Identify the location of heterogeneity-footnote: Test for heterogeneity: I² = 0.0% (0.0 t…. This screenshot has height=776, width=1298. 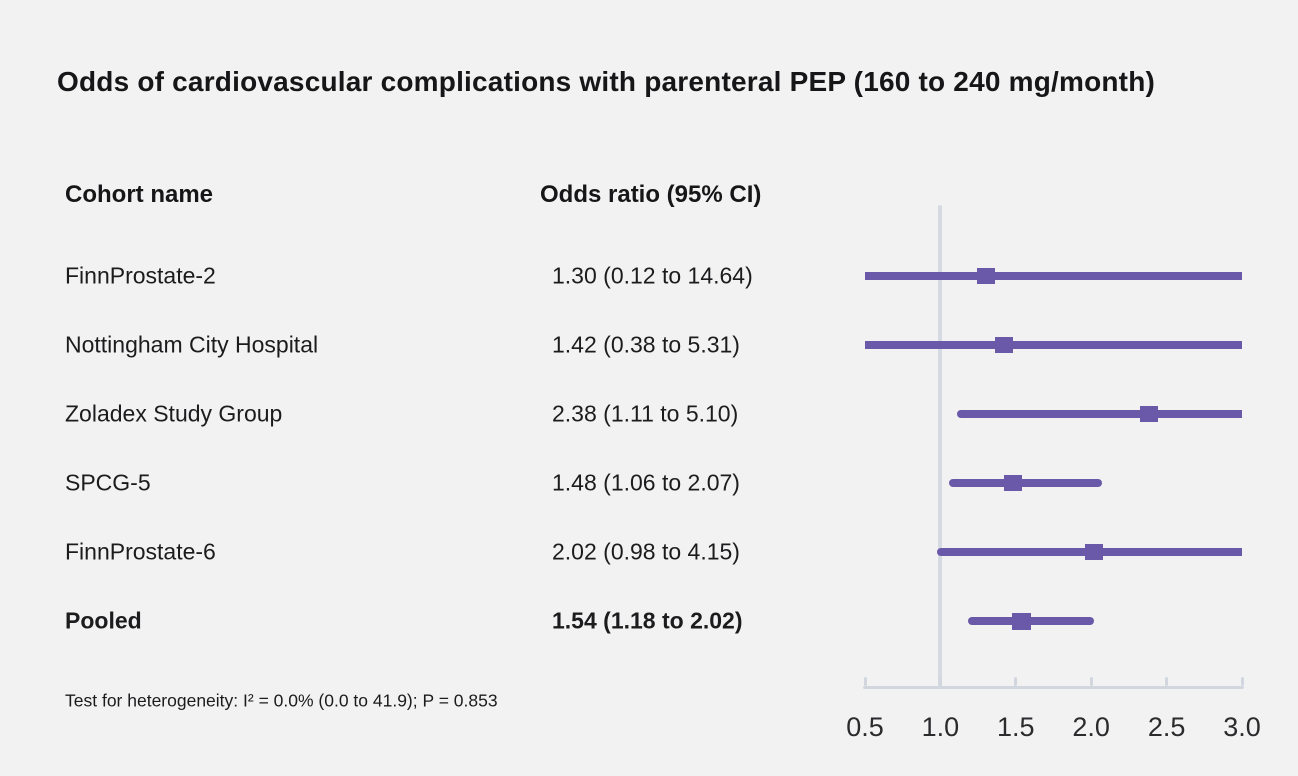
(281, 700).